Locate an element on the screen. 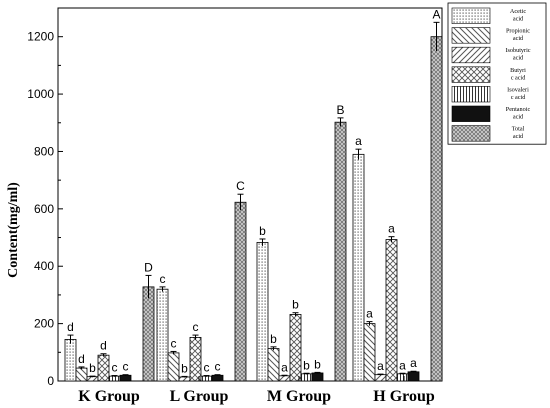 This screenshot has height=408, width=550. legend-label: Pentanoic is located at coordinates (518, 109).